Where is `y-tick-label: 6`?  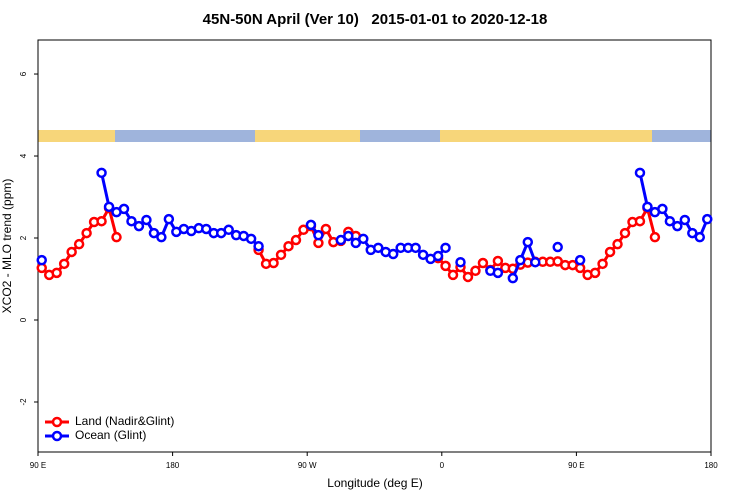 y-tick-label: 6 is located at coordinates (23, 73).